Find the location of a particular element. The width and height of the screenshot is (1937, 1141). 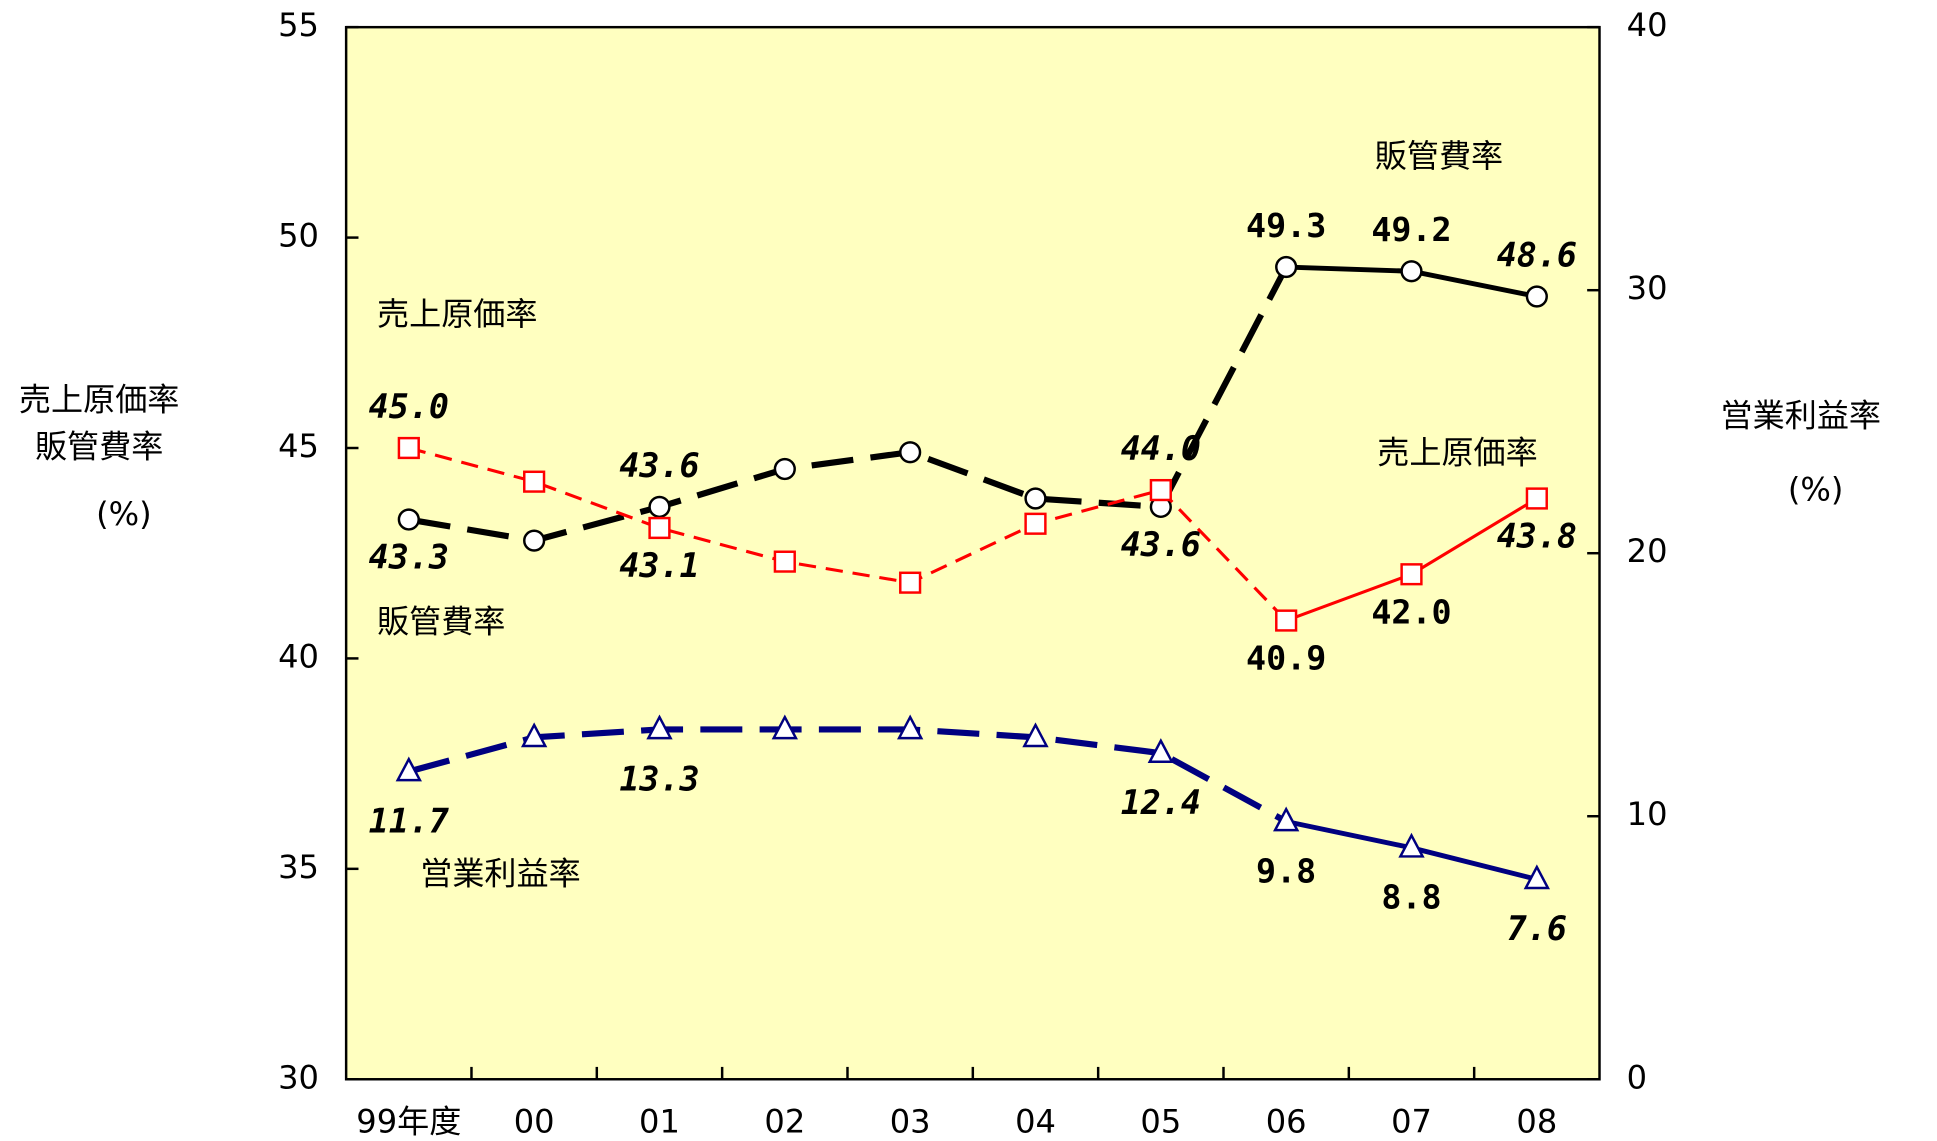

x-tick-label: 02 is located at coordinates (784, 1122).